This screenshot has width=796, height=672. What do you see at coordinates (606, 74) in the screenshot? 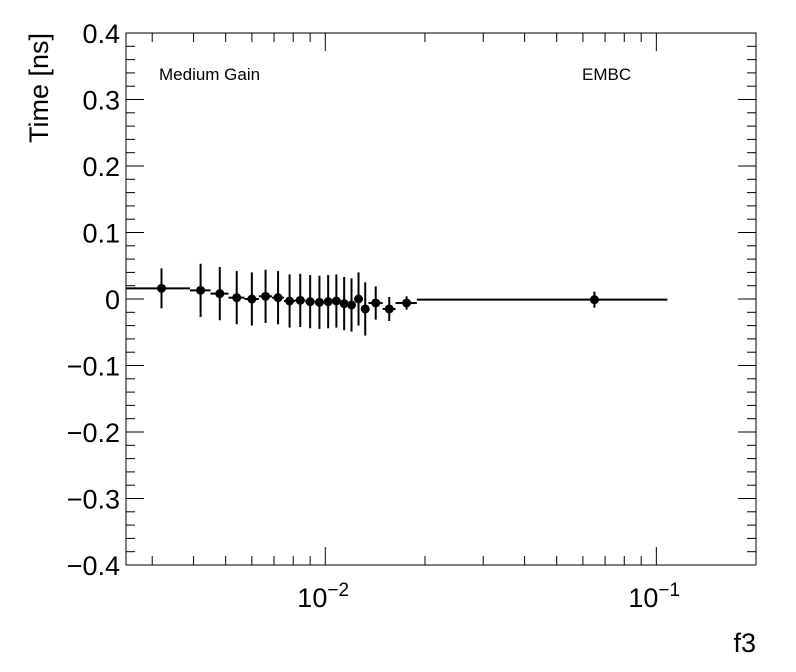
I see `annotation-region: EMBC` at bounding box center [606, 74].